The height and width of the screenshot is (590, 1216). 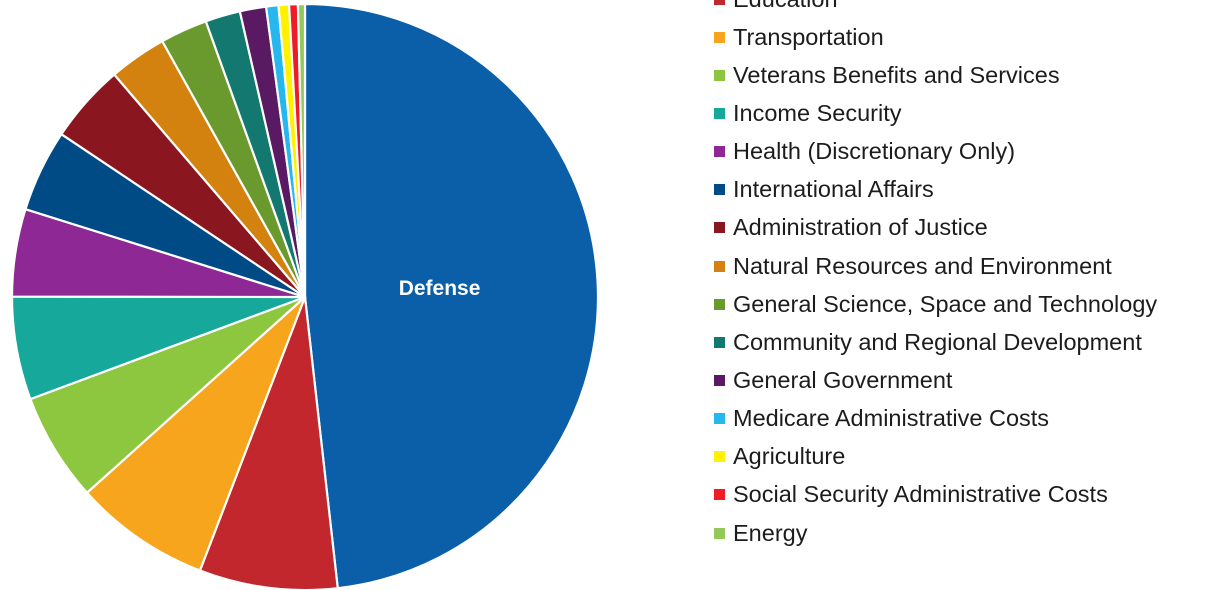 I want to click on legend-label: General Science, Space and Technology, so click(x=945, y=303).